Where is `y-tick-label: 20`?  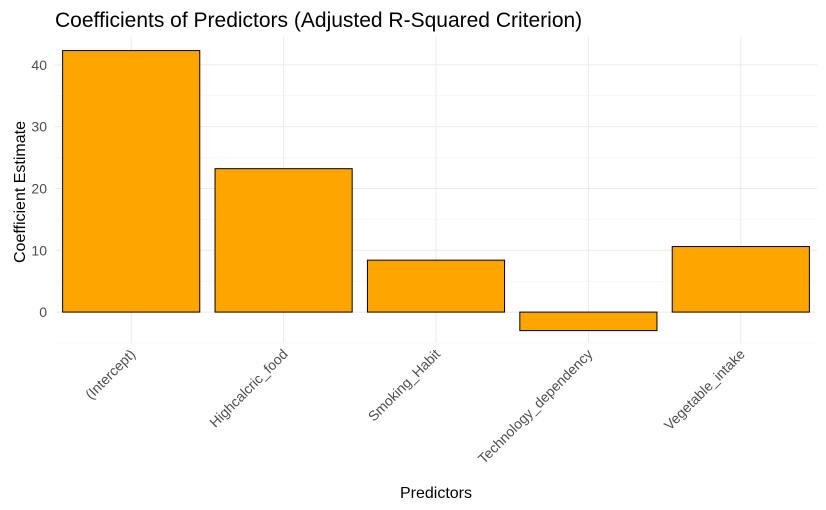
y-tick-label: 20 is located at coordinates (39, 188).